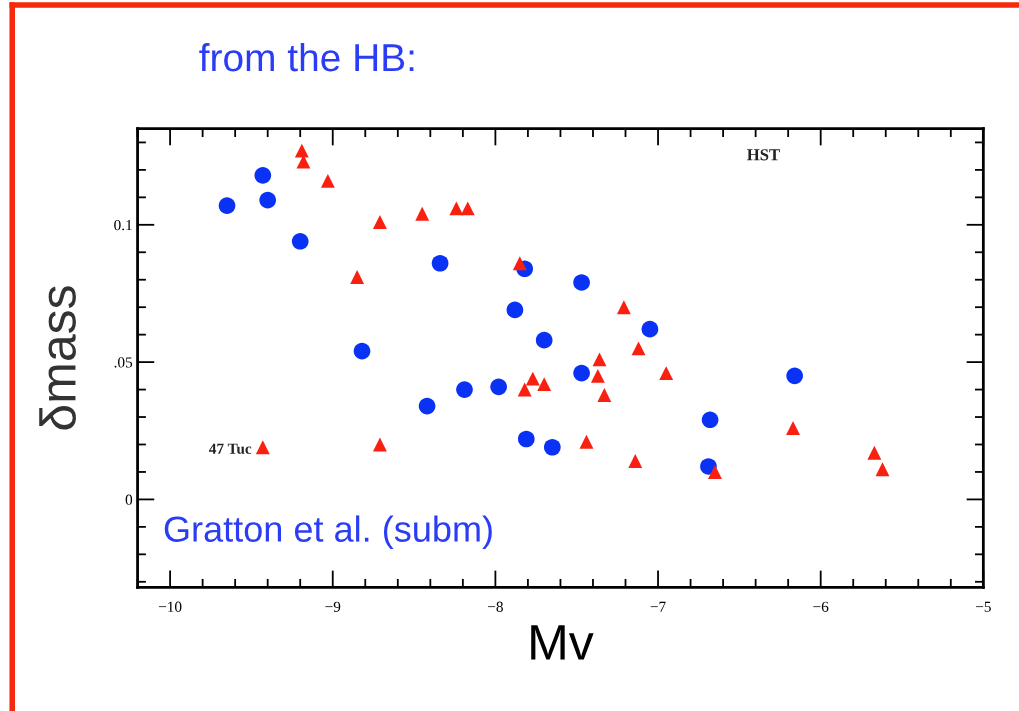 The image size is (1019, 711). I want to click on y-axis-title: δmass, so click(57, 358).